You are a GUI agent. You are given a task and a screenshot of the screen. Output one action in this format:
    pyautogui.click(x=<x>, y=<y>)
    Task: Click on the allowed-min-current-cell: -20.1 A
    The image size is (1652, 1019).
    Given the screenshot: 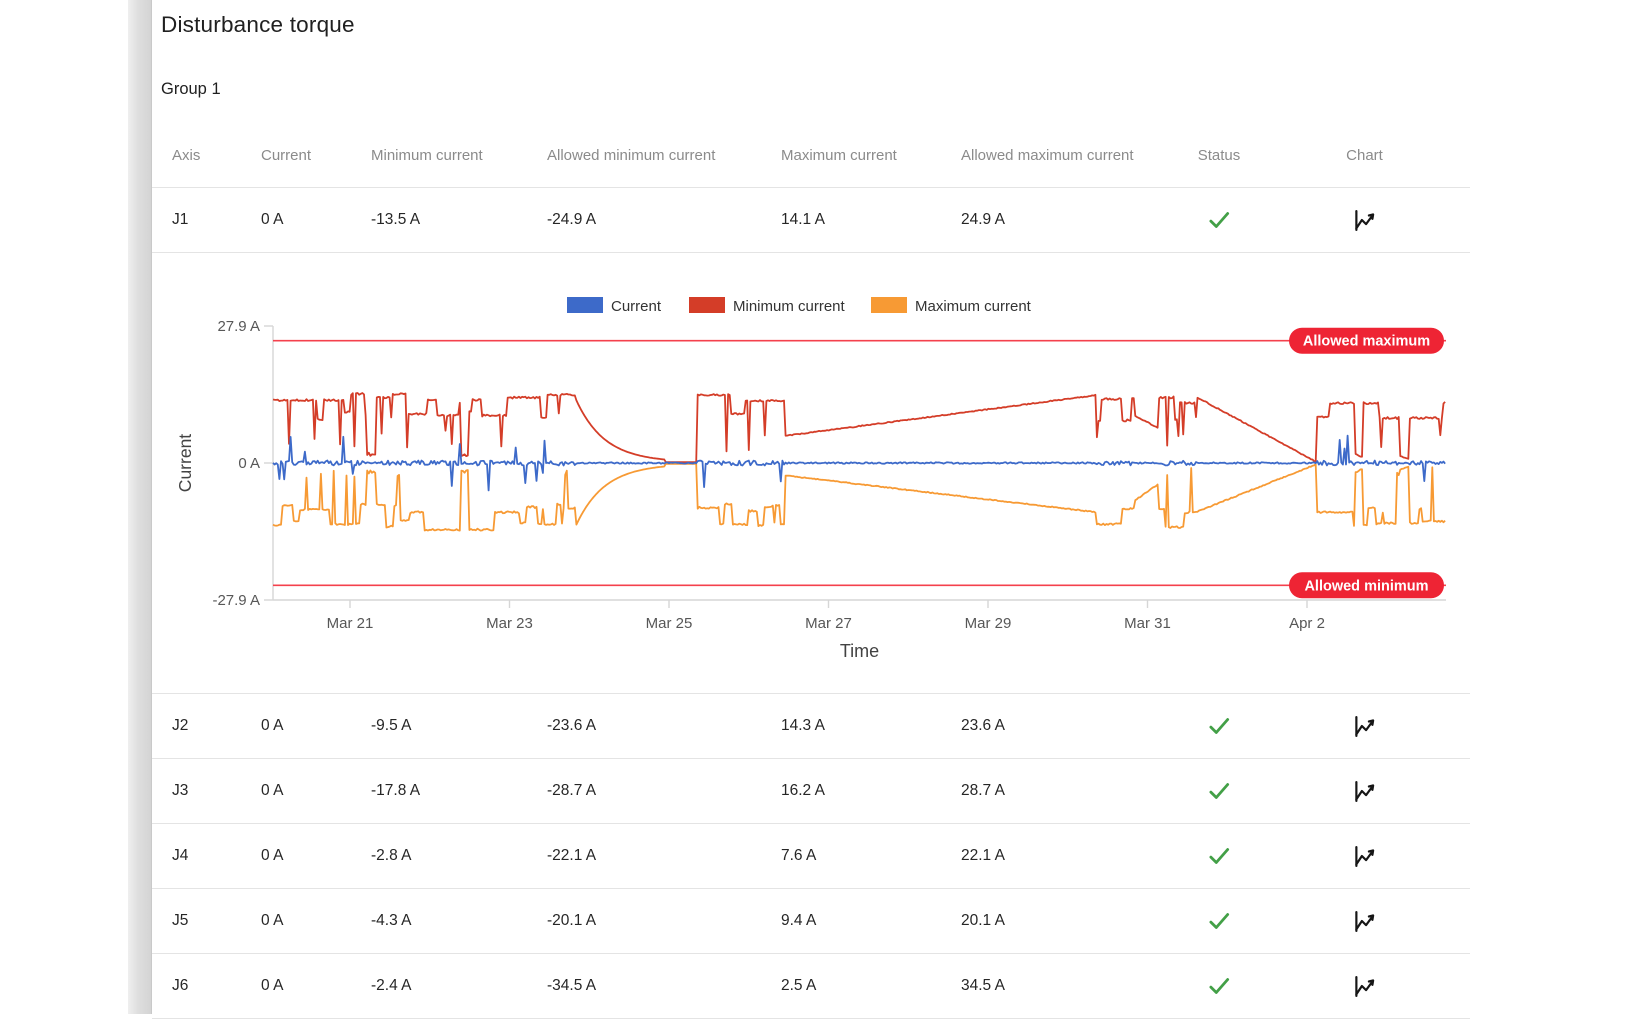 What is the action you would take?
    pyautogui.click(x=572, y=920)
    